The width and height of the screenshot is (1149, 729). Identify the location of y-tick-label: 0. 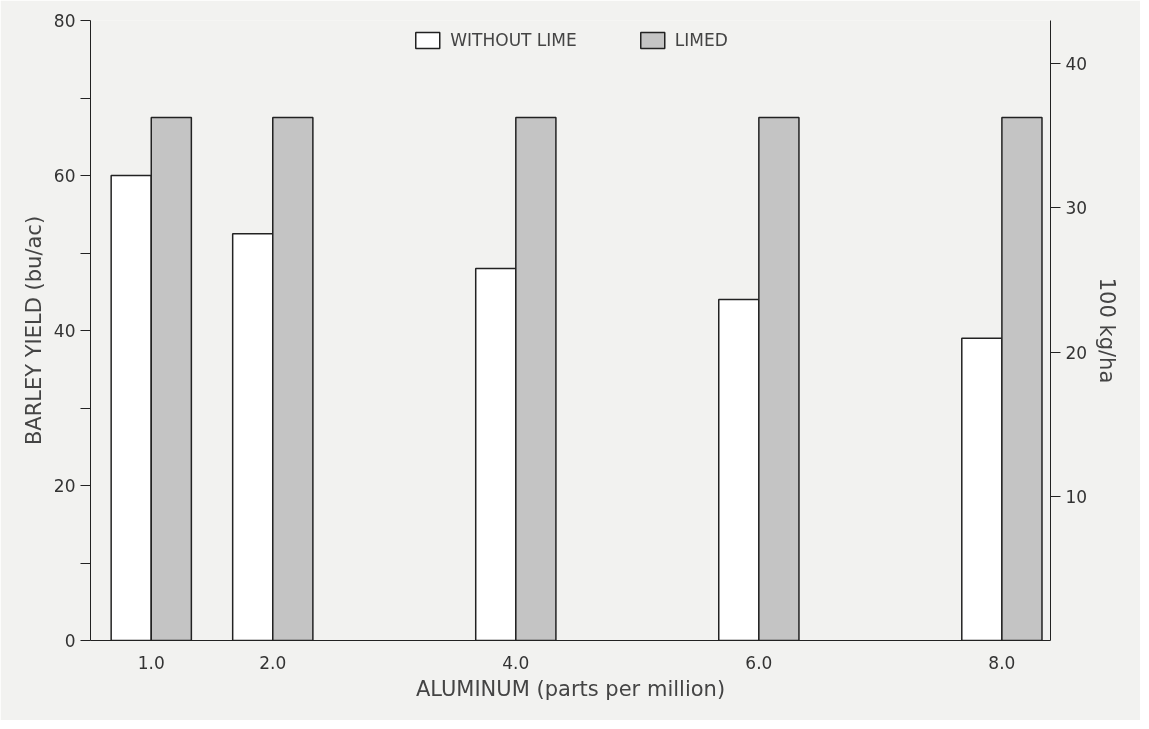
(70, 641).